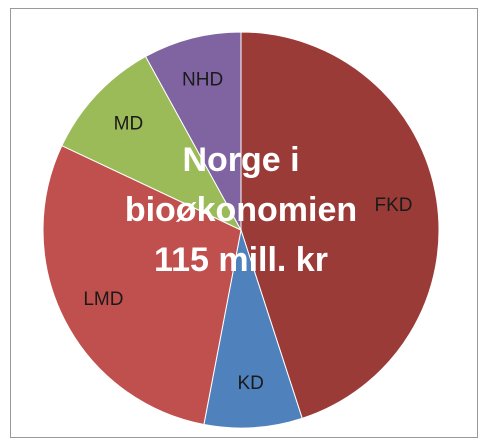 This screenshot has height=446, width=487. What do you see at coordinates (103, 299) in the screenshot?
I see `slice-label: LMD` at bounding box center [103, 299].